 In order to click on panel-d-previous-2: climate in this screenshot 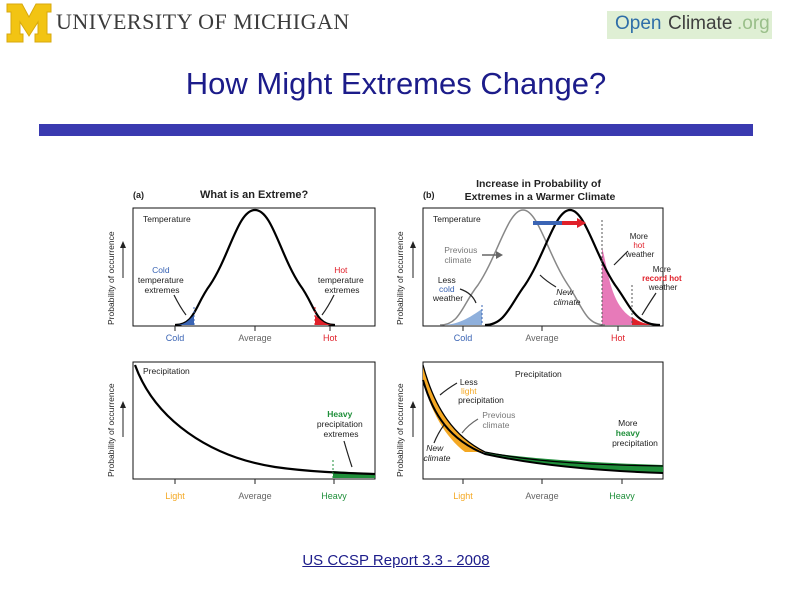, I will do `click(496, 425)`.